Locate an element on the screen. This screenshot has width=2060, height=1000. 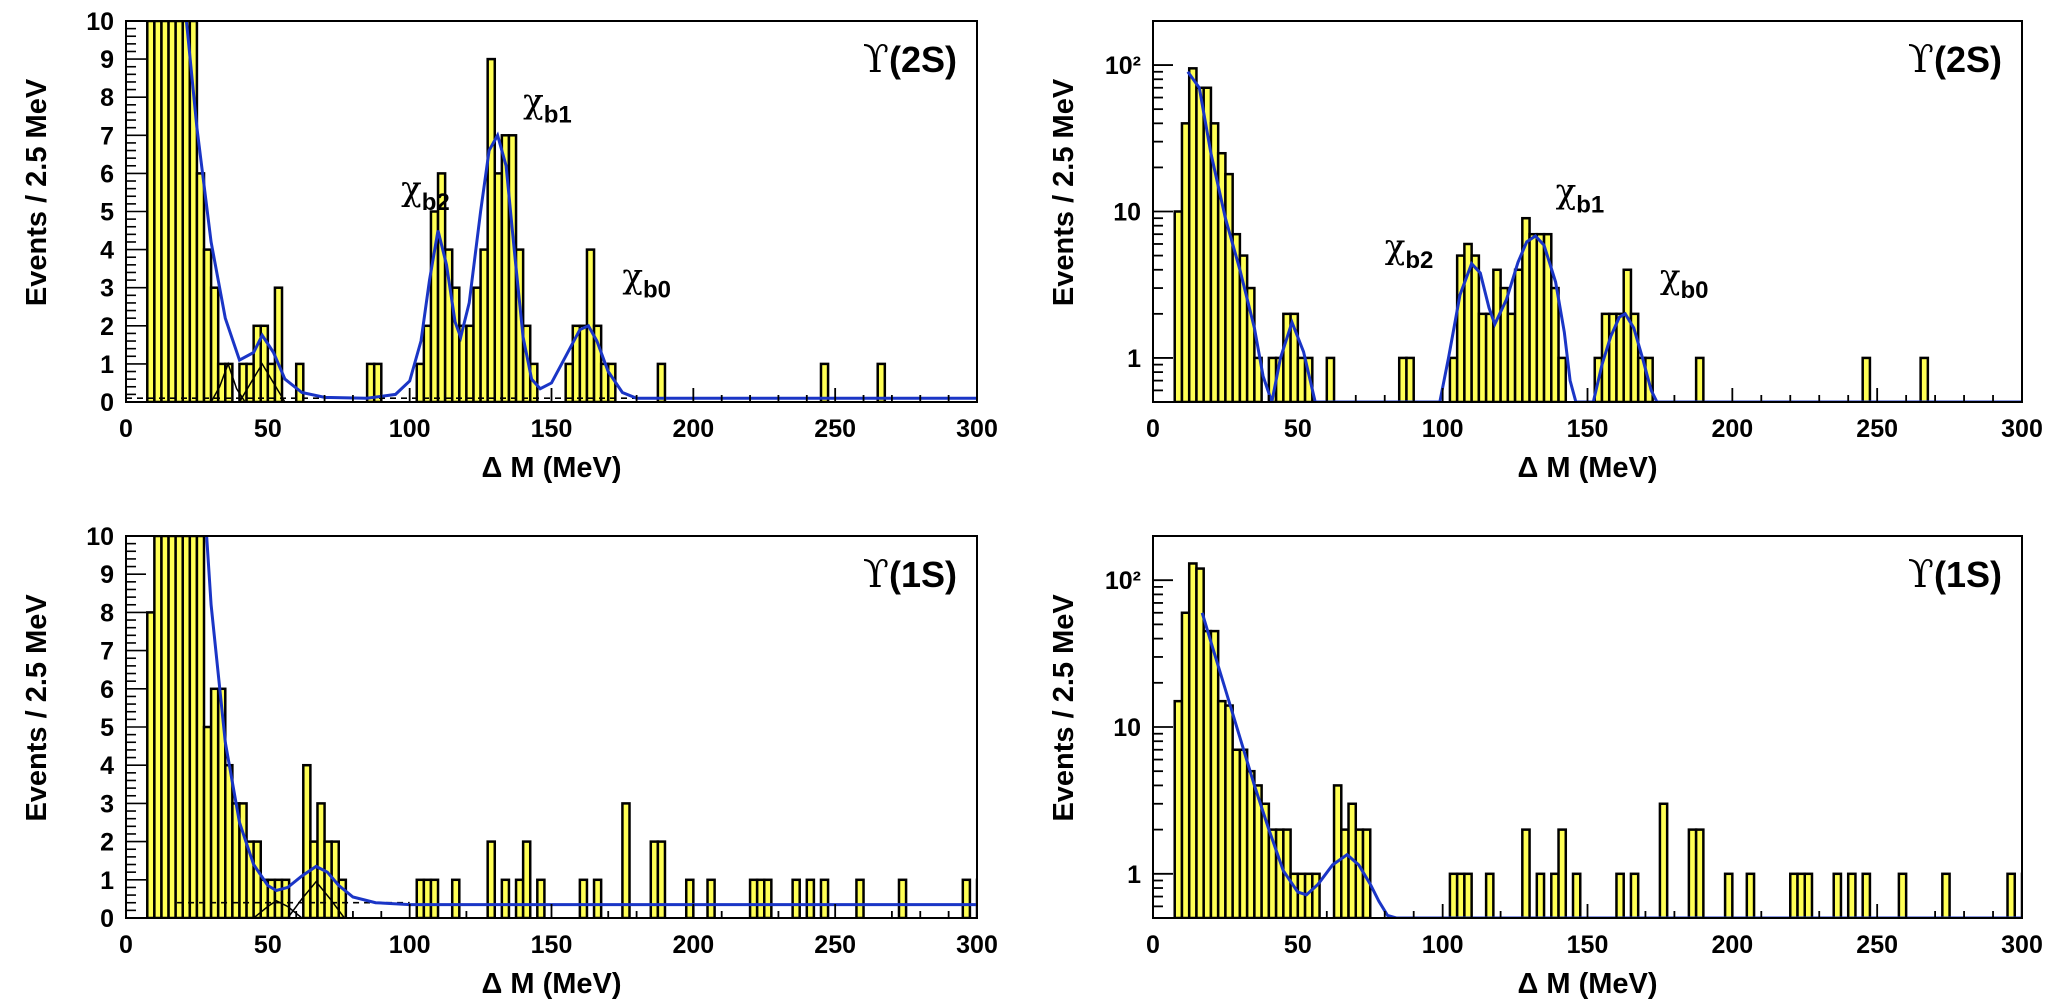
x-tick-label: 100 is located at coordinates (410, 945).